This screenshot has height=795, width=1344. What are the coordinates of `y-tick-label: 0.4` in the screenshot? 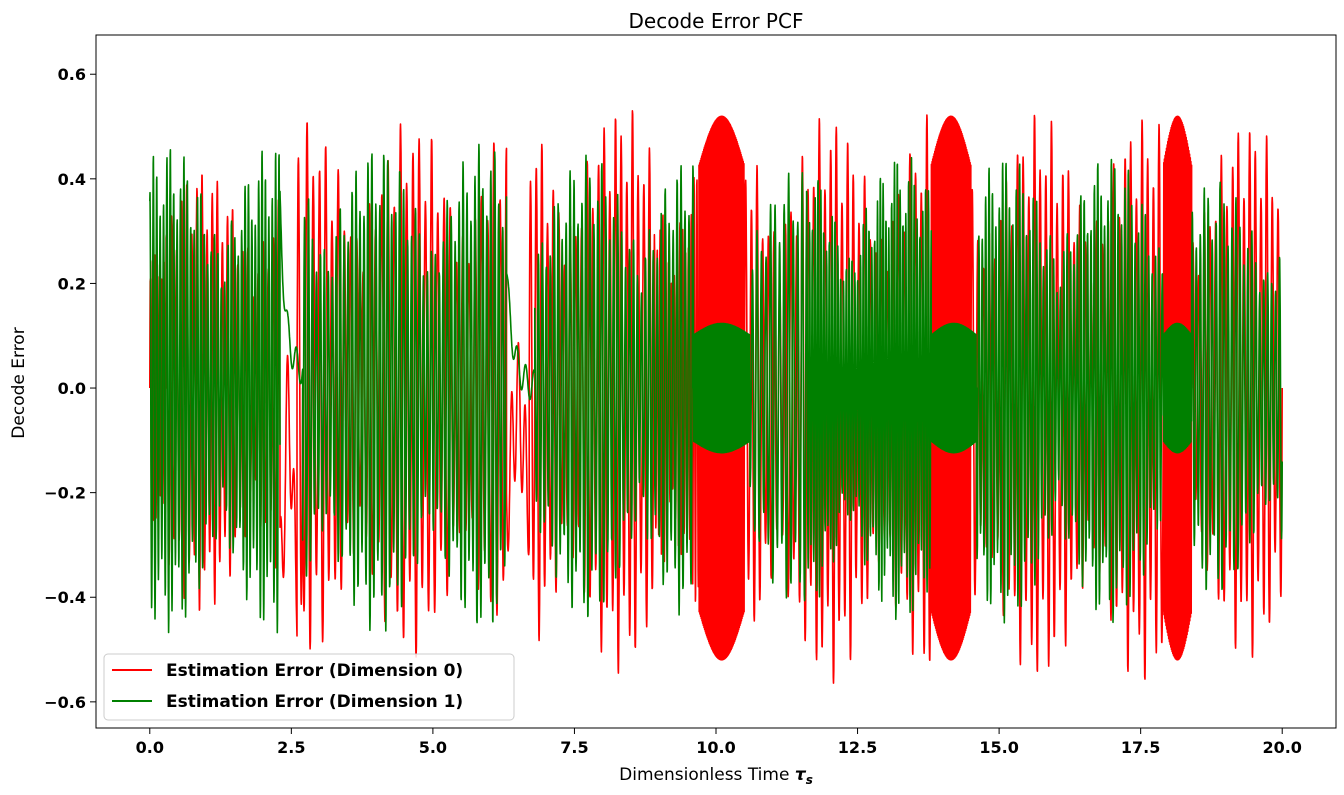 It's located at (72, 179).